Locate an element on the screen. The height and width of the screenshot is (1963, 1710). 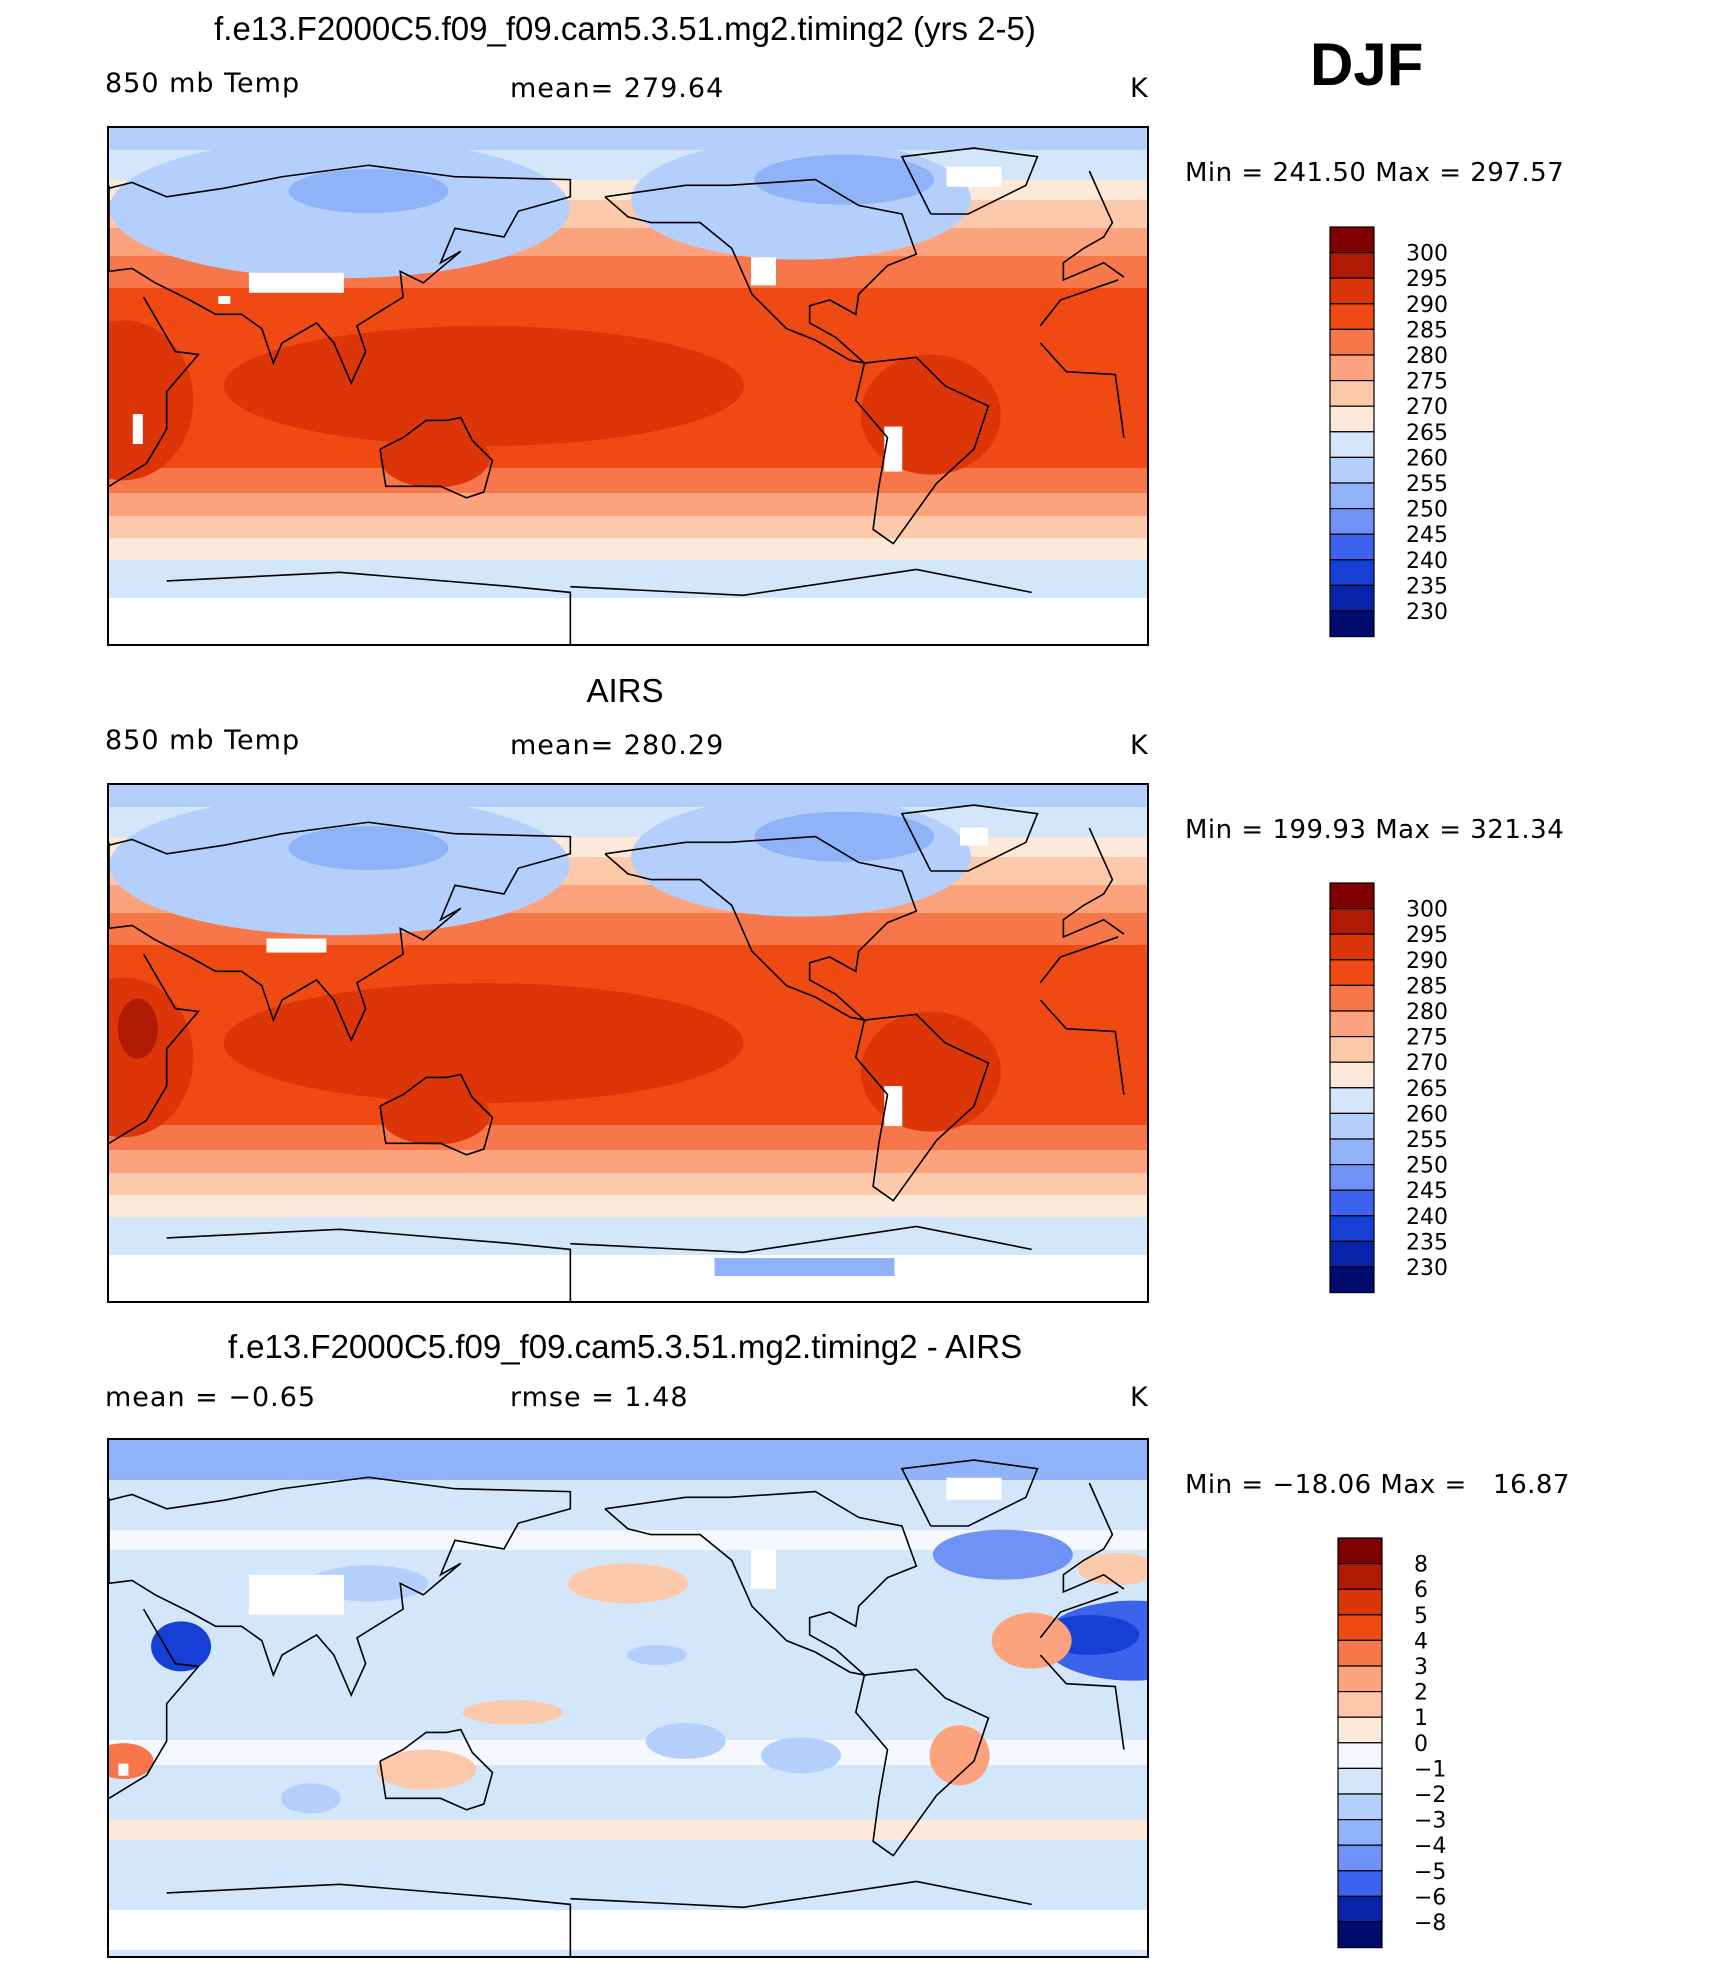
colorbar-label: 5 is located at coordinates (1421, 1616).